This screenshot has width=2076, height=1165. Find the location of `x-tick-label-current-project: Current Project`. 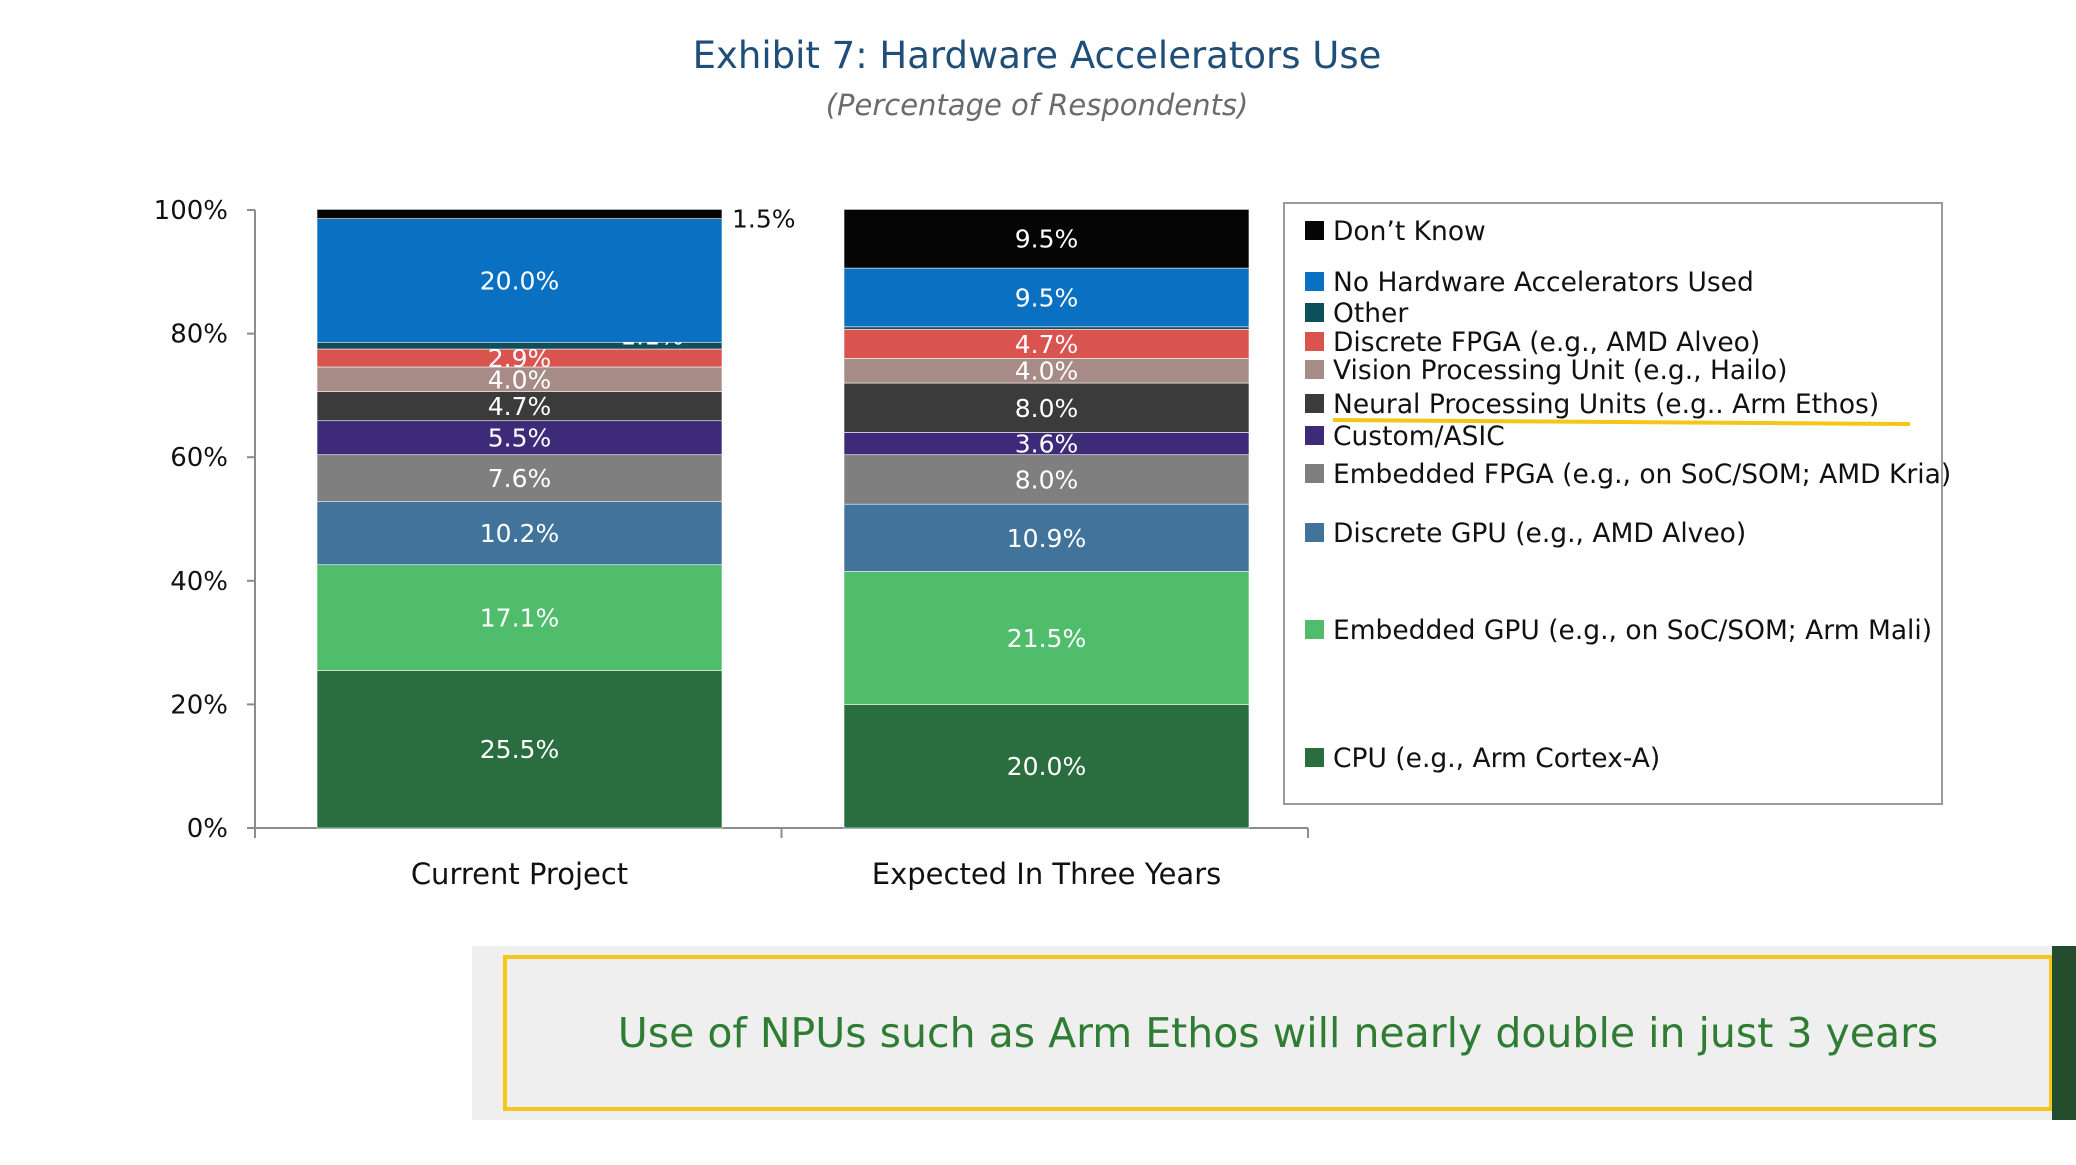

x-tick-label-current-project: Current Project is located at coordinates (519, 874).